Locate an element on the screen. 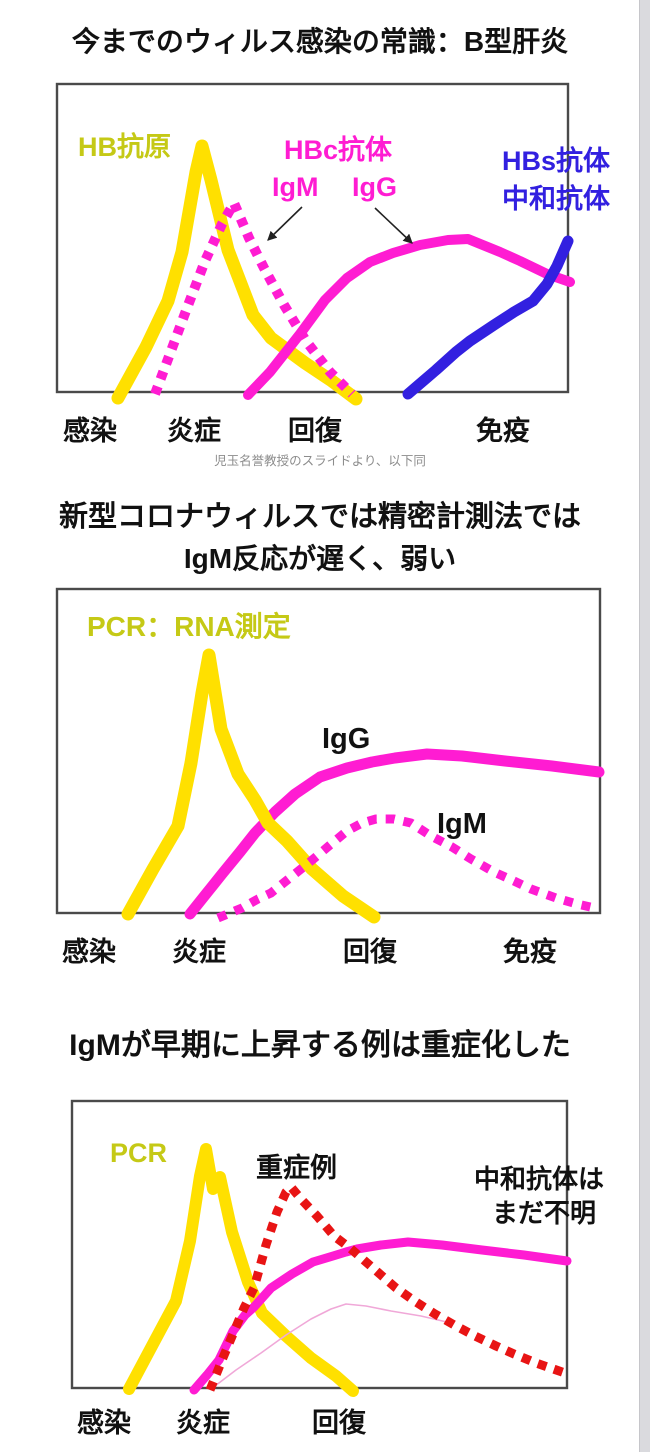 This screenshot has height=1452, width=650. mild-case-thin-line is located at coordinates (333, 1345).